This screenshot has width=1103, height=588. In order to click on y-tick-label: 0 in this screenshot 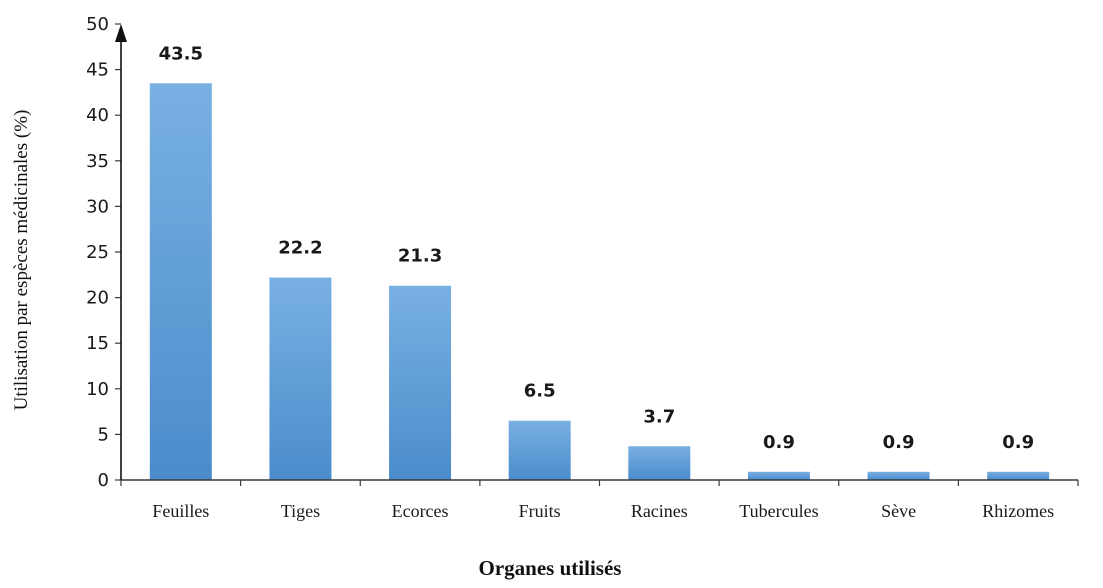, I will do `click(103, 480)`.